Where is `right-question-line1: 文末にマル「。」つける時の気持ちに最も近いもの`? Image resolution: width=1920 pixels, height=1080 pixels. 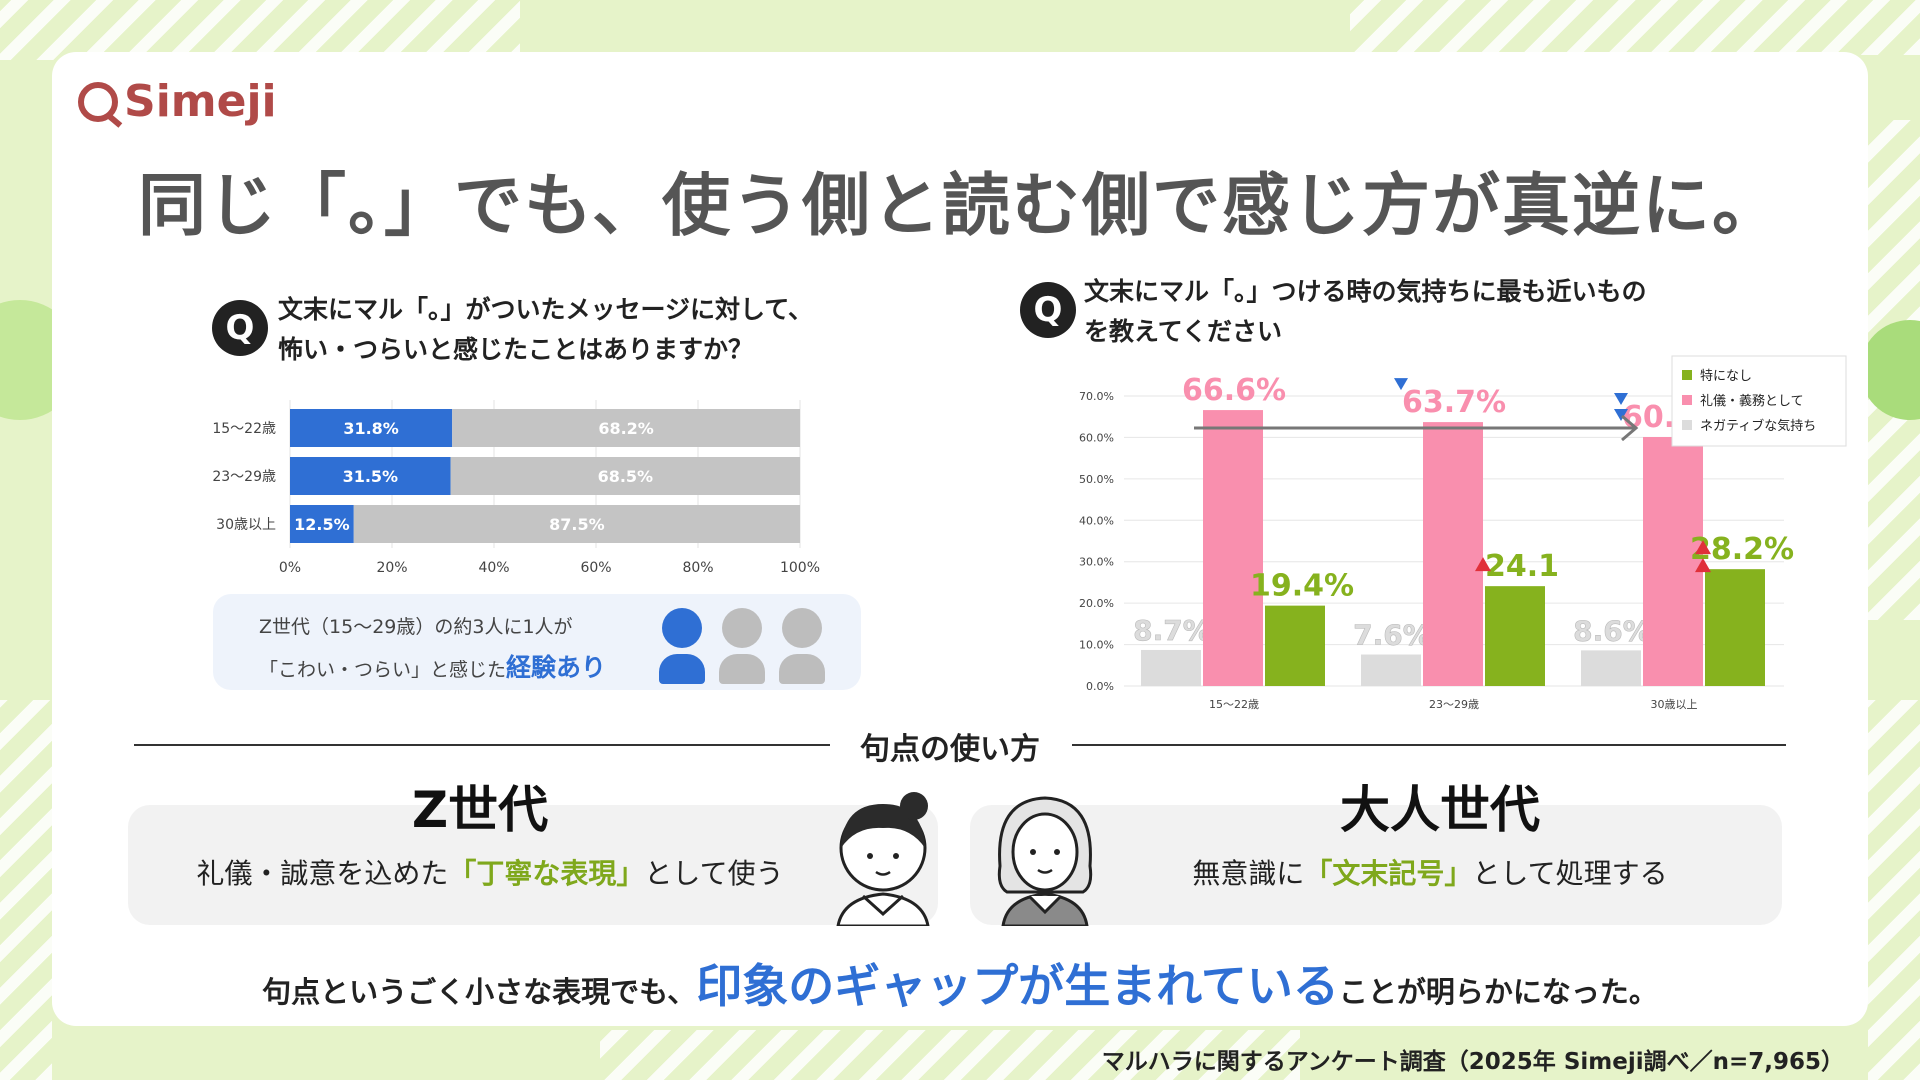 right-question-line1: 文末にマル「。」つける時の気持ちに最も近いもの is located at coordinates (1365, 291).